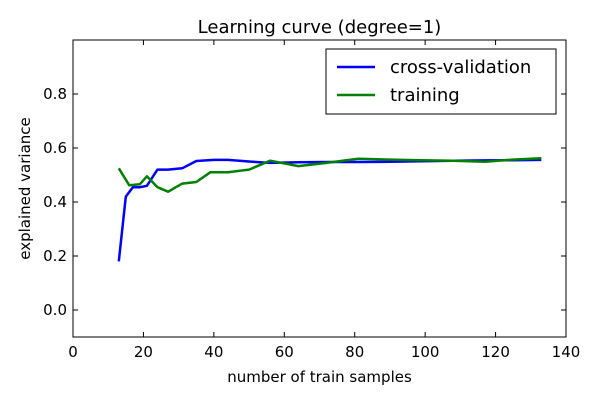  I want to click on y-tick-label: 0.0, so click(55, 310).